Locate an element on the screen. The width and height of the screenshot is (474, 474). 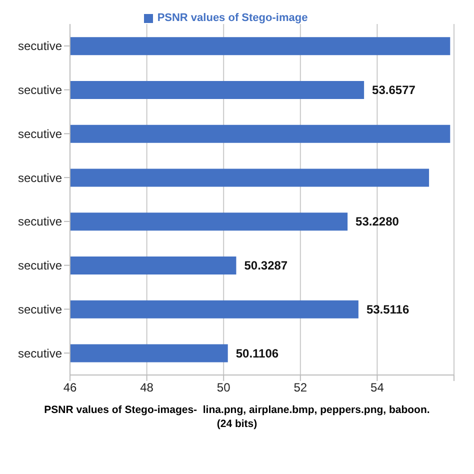
x-tick-label: 50 is located at coordinates (223, 387).